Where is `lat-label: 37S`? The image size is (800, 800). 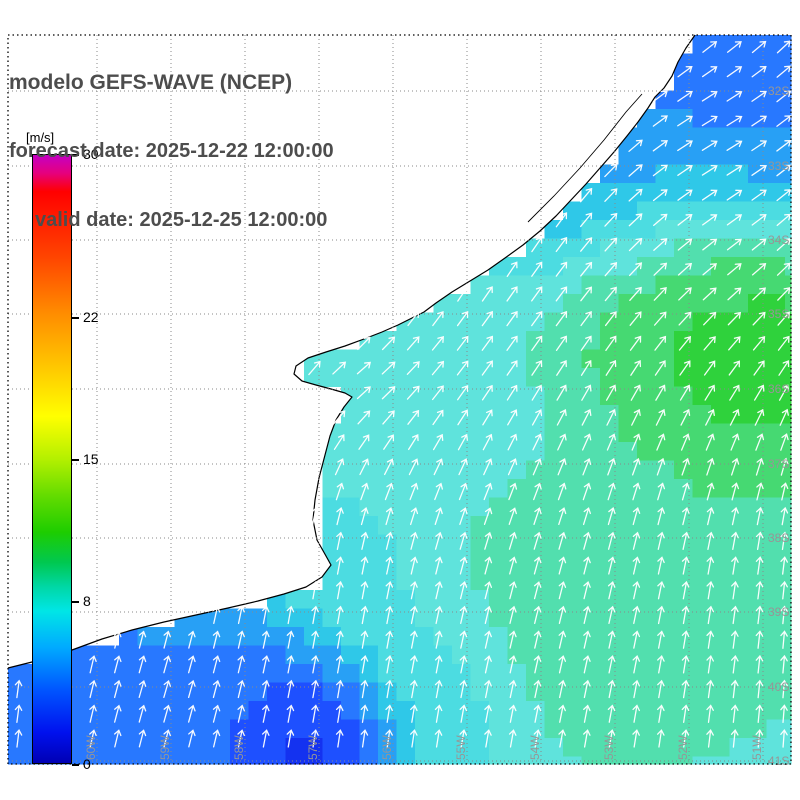 lat-label: 37S is located at coordinates (778, 464).